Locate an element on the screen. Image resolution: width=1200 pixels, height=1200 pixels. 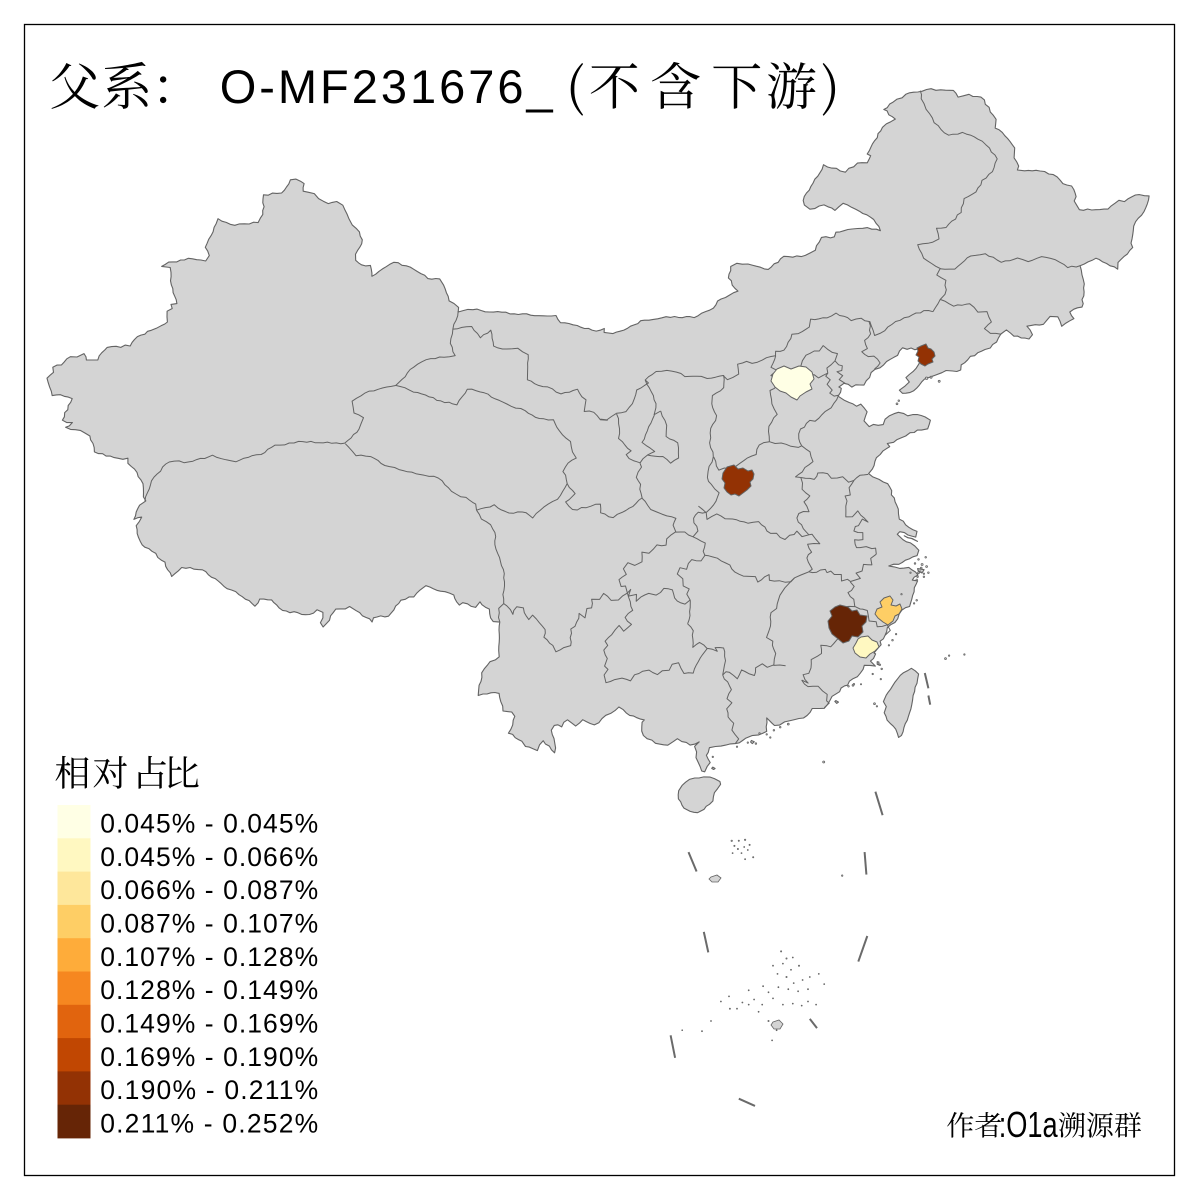
svg-text: 0.169% - 0.190% is located at coordinates (209, 1057).